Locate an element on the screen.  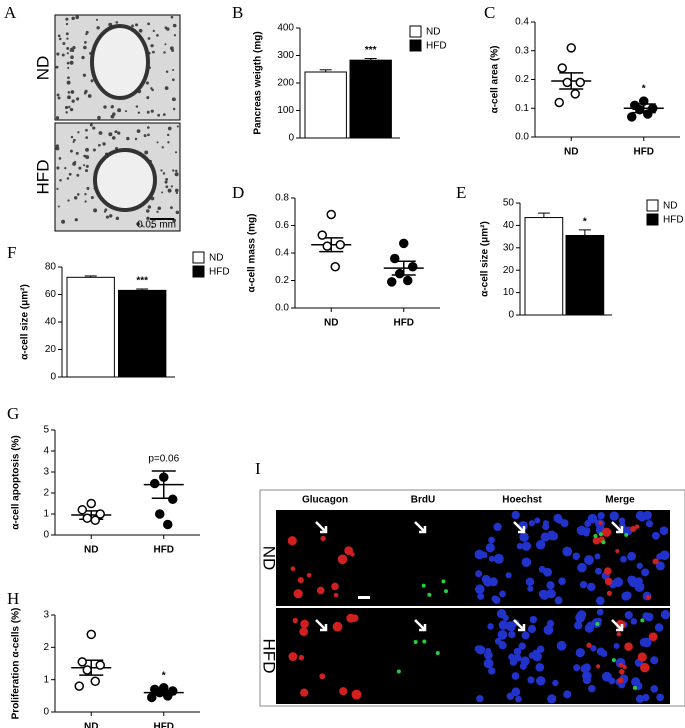
column-label: Glucagon is located at coordinates (325, 500).